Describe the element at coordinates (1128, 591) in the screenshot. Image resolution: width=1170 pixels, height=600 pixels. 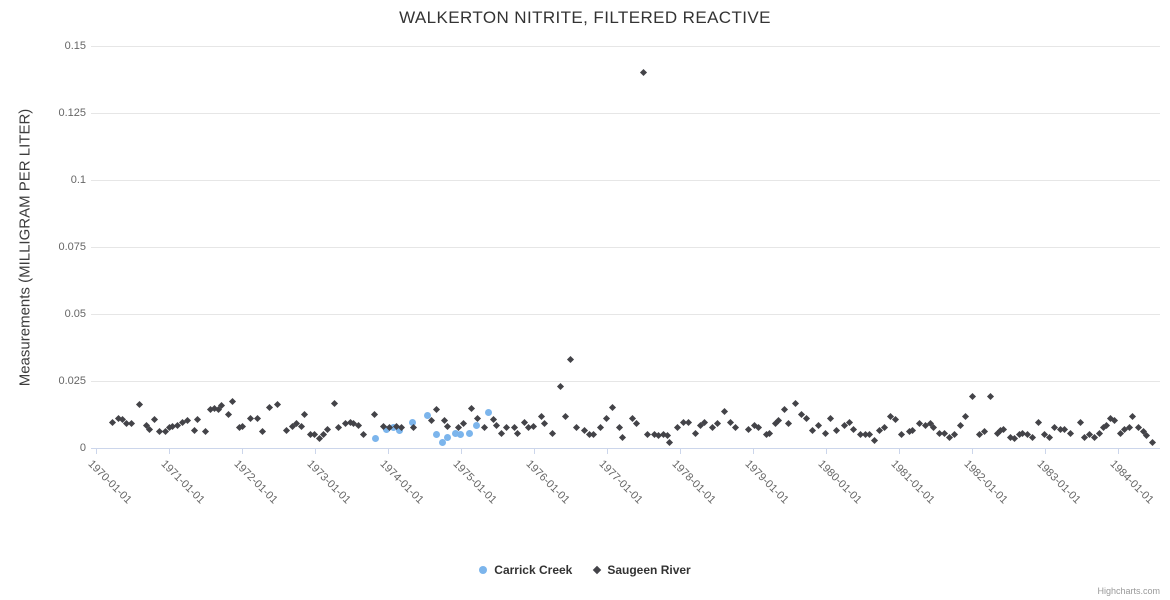
I see `highcharts-credits: Highcharts.com` at that location.